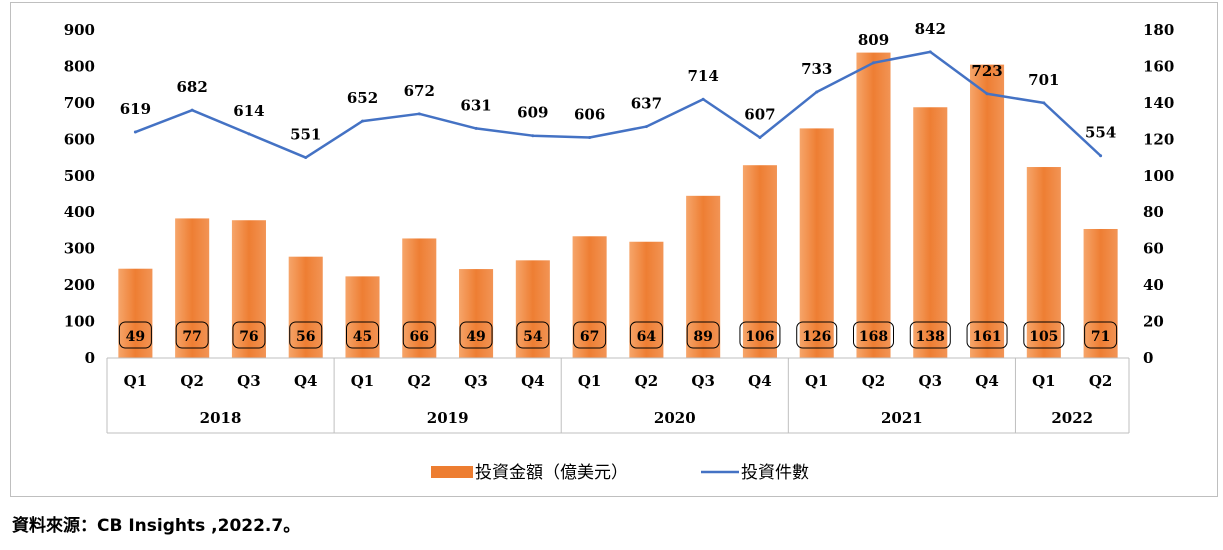  Describe the element at coordinates (79, 322) in the screenshot. I see `y-left-tick-label: 100` at that location.